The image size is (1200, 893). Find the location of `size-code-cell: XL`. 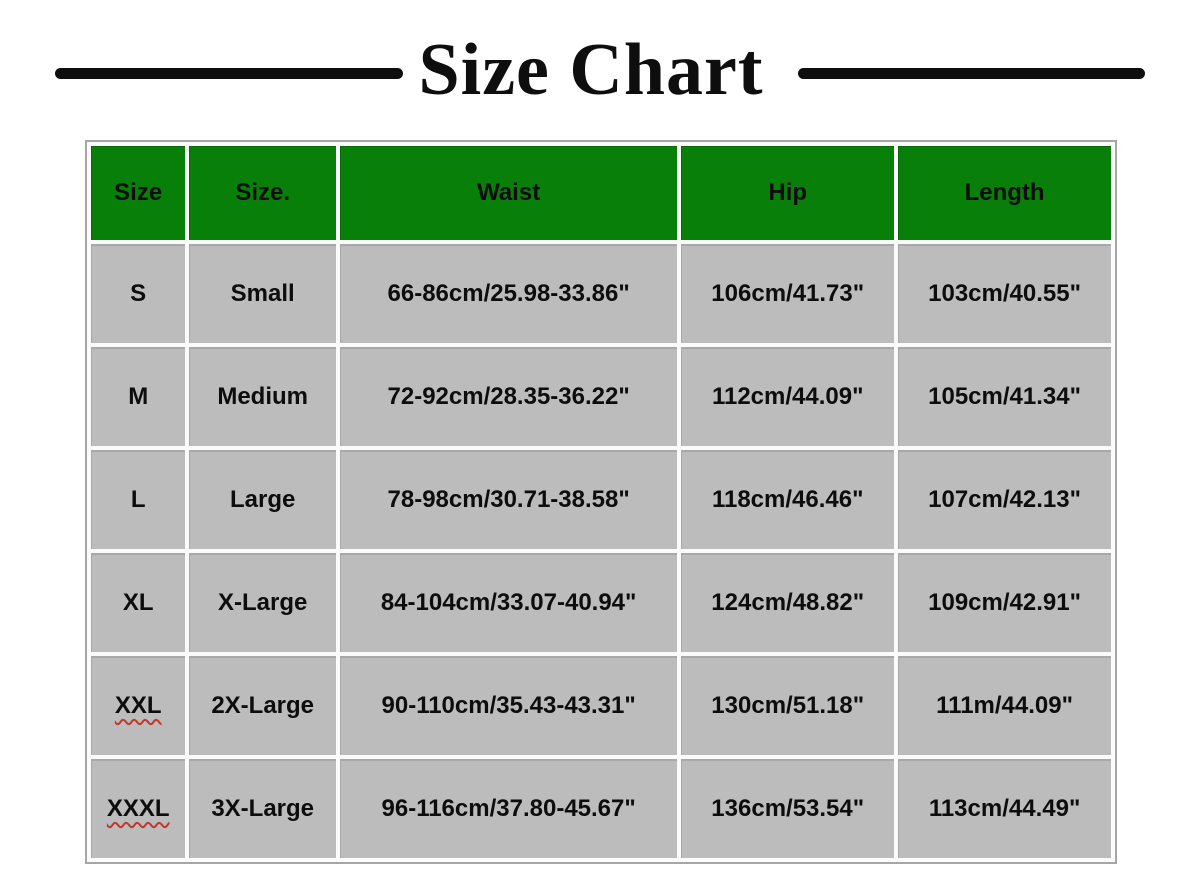

size-code-cell: XL is located at coordinates (138, 602).